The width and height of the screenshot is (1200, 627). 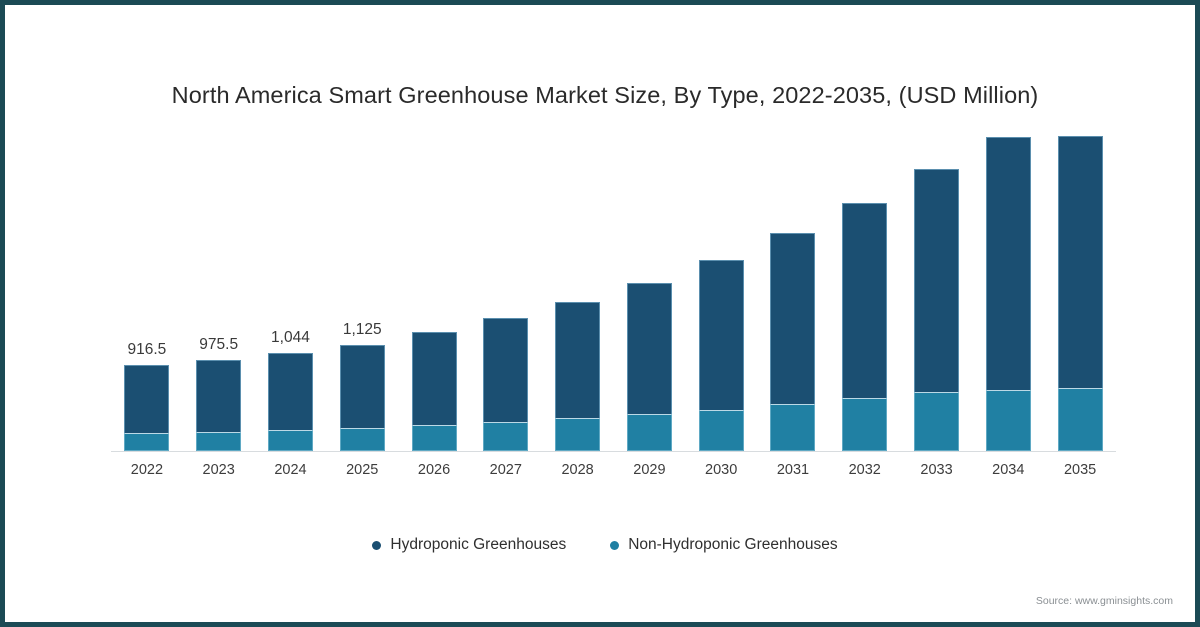 I want to click on bar-column: 1,044, so click(x=290, y=390).